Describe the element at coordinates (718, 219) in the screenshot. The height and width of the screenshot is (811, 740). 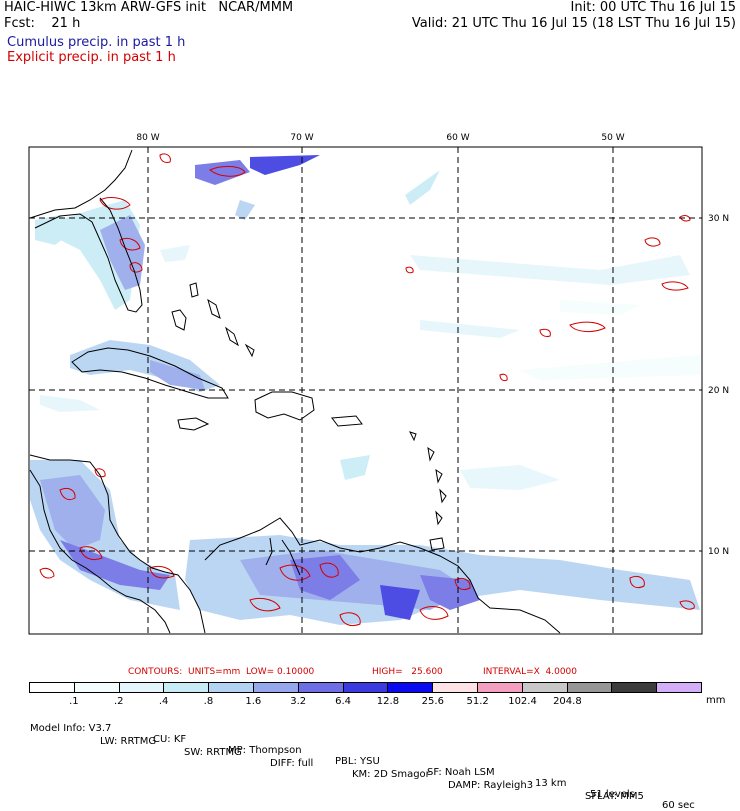
I see `lat-label-30n: 30 N` at that location.